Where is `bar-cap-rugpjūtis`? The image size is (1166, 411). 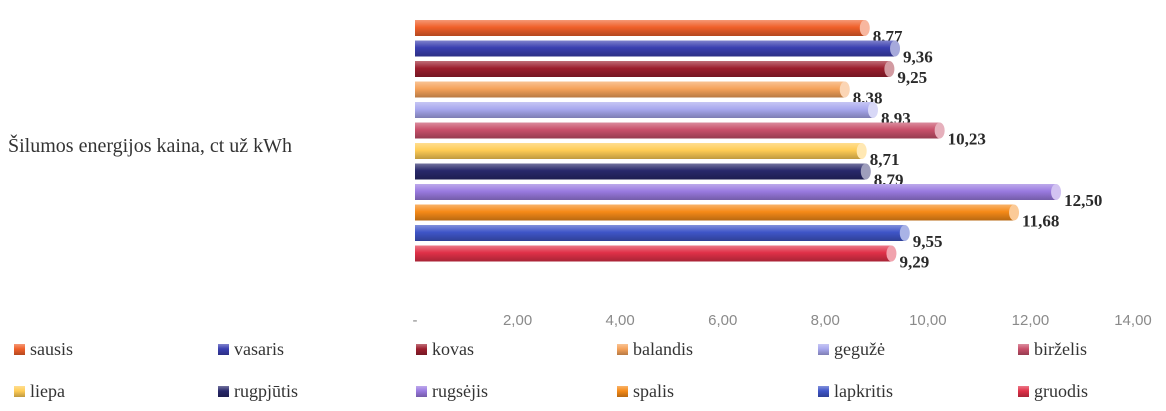
bar-cap-rugpjūtis is located at coordinates (865, 171).